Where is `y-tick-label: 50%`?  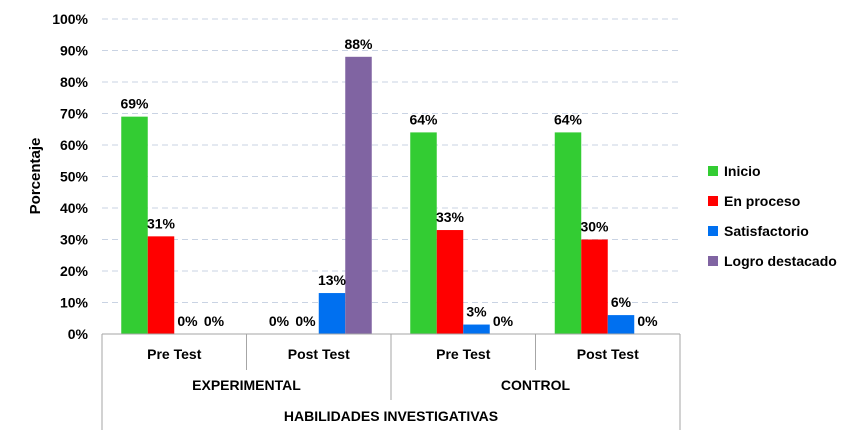
y-tick-label: 50% is located at coordinates (74, 177).